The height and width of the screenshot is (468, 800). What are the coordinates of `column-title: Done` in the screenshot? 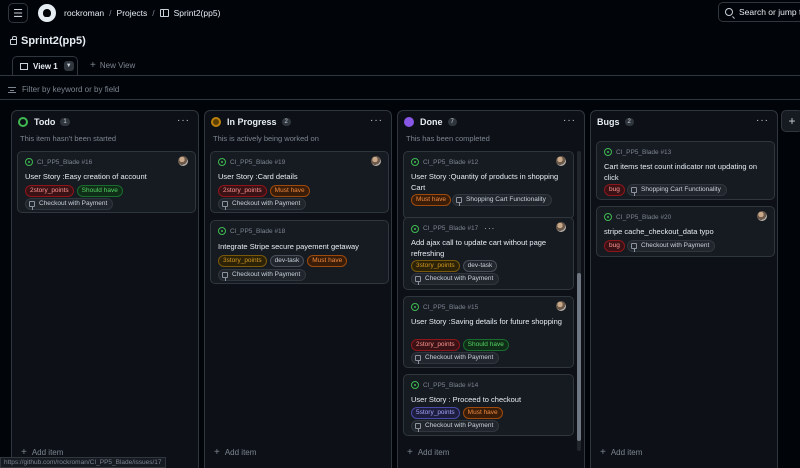 It's located at (431, 122).